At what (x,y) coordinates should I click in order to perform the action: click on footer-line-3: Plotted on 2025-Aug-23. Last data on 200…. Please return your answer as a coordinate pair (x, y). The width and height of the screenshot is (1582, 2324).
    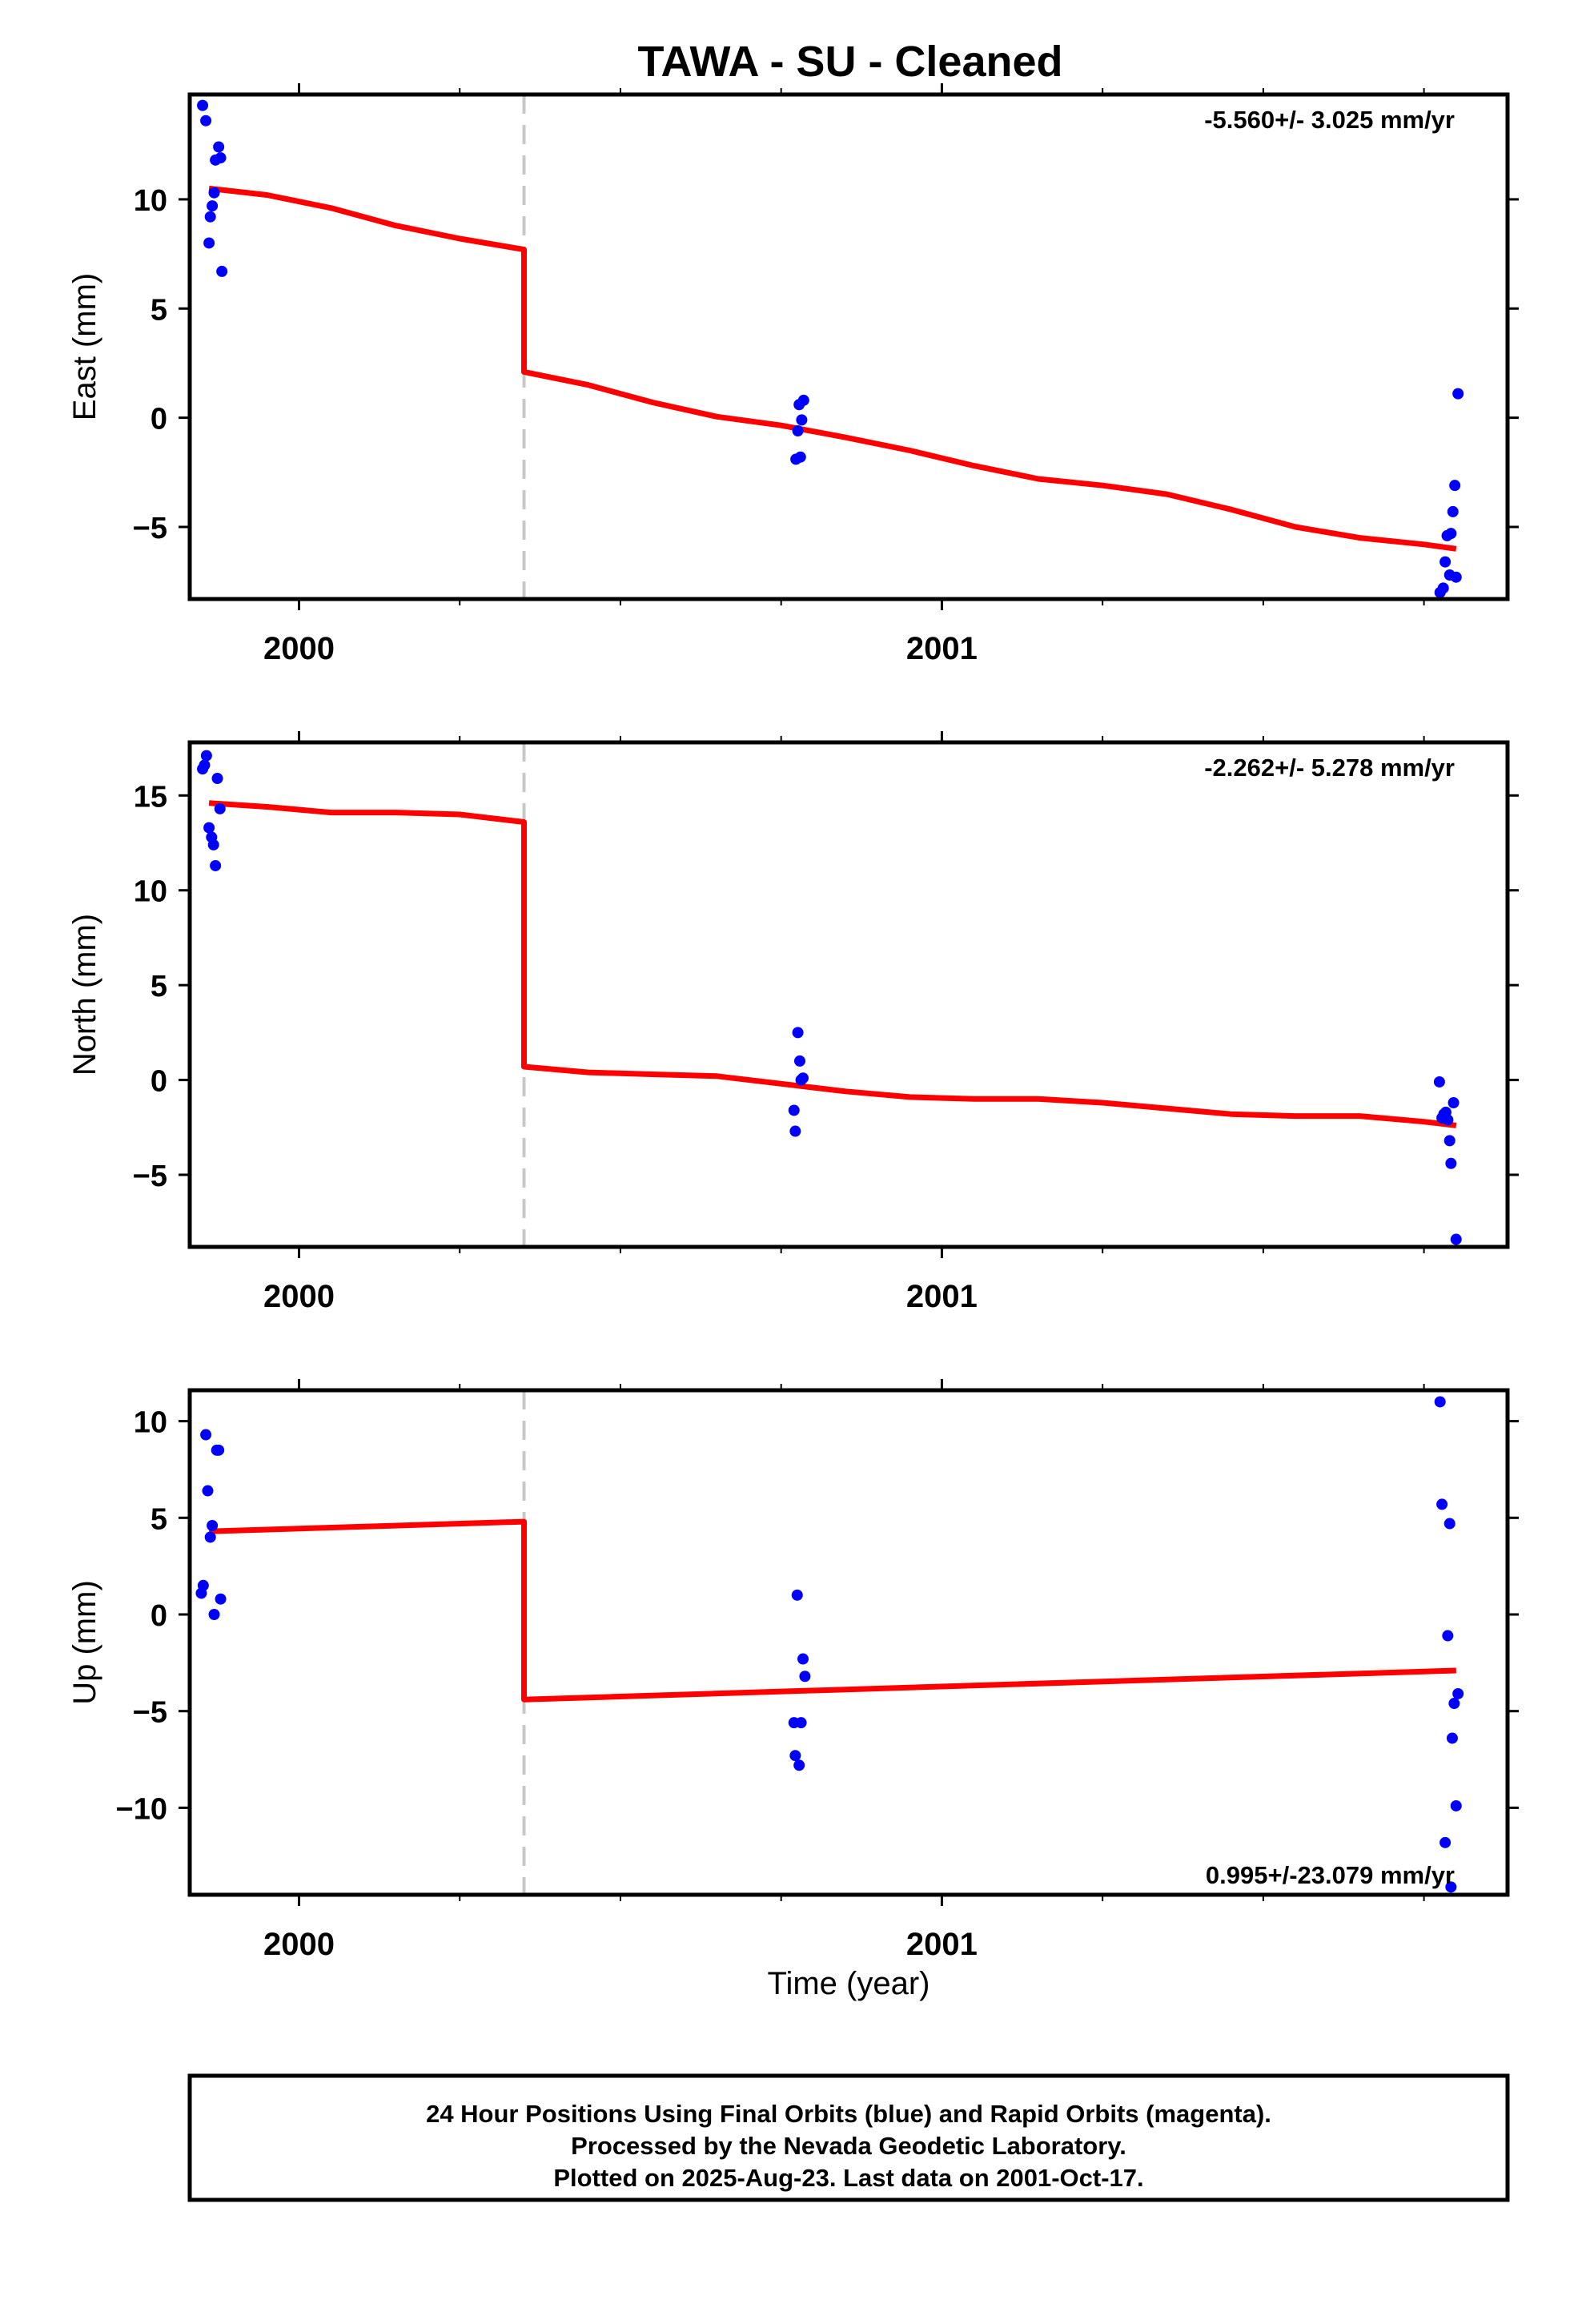
    Looking at the image, I should click on (848, 2178).